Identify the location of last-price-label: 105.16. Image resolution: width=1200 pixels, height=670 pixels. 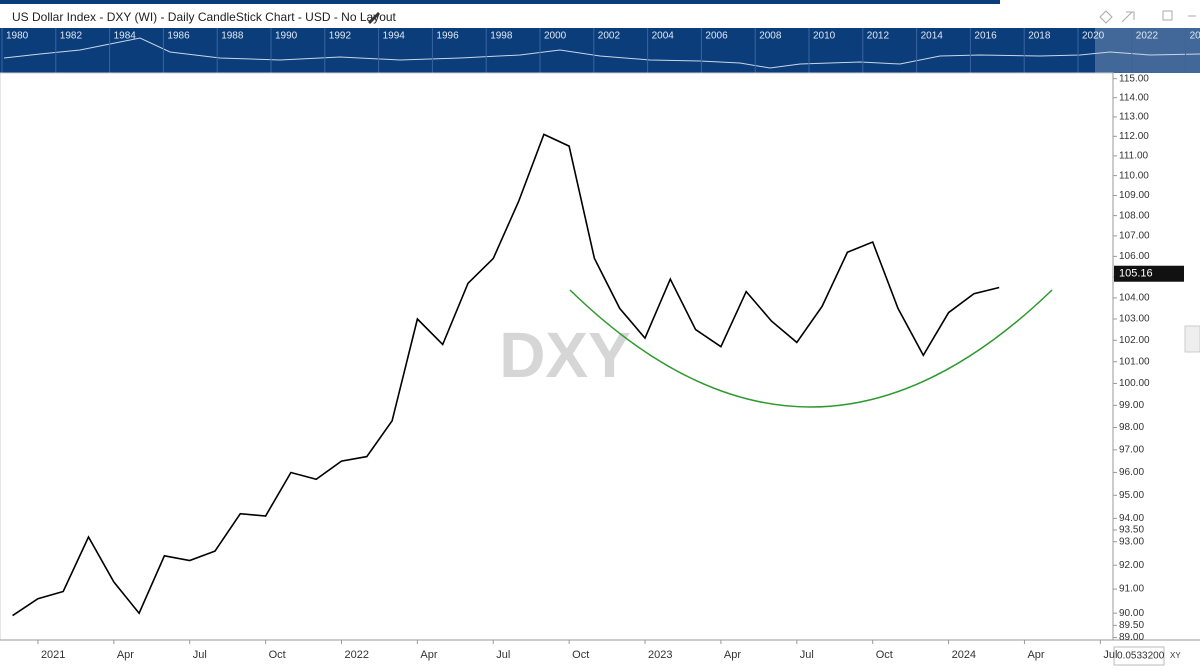
(1136, 274).